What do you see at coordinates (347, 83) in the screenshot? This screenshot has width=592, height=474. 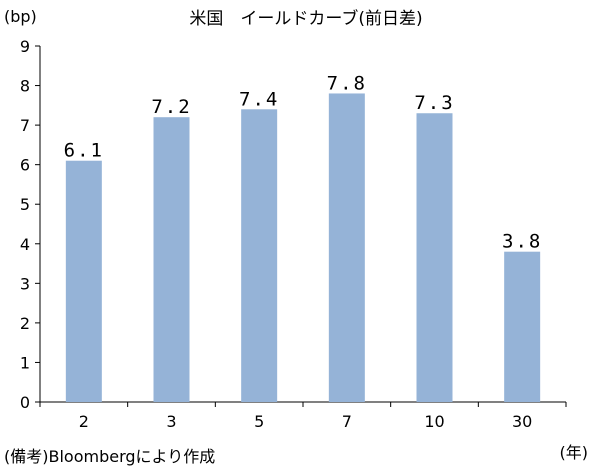 I see `data-label-7: 7.8` at bounding box center [347, 83].